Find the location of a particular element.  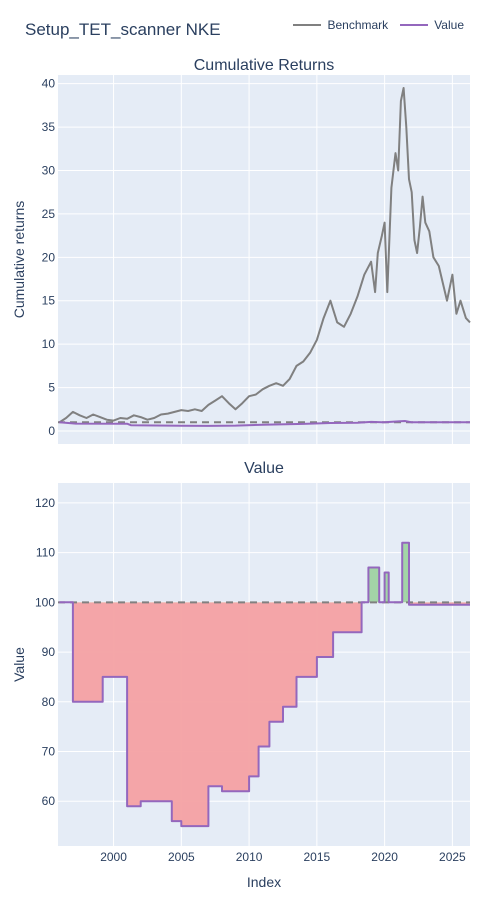

cumret-y-axis-title: Cumulative returns is located at coordinates (19, 260).